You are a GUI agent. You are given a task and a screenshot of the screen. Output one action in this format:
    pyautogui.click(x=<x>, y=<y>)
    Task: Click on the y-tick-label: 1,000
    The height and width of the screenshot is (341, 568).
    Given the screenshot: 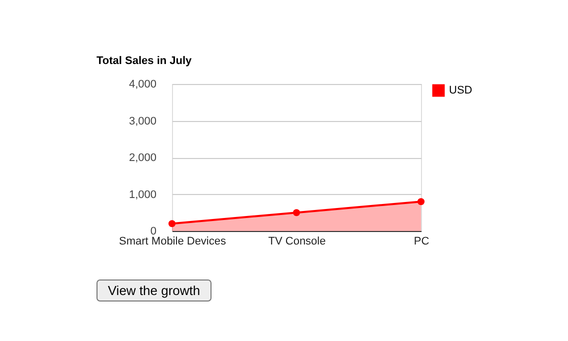 What is the action you would take?
    pyautogui.click(x=142, y=194)
    